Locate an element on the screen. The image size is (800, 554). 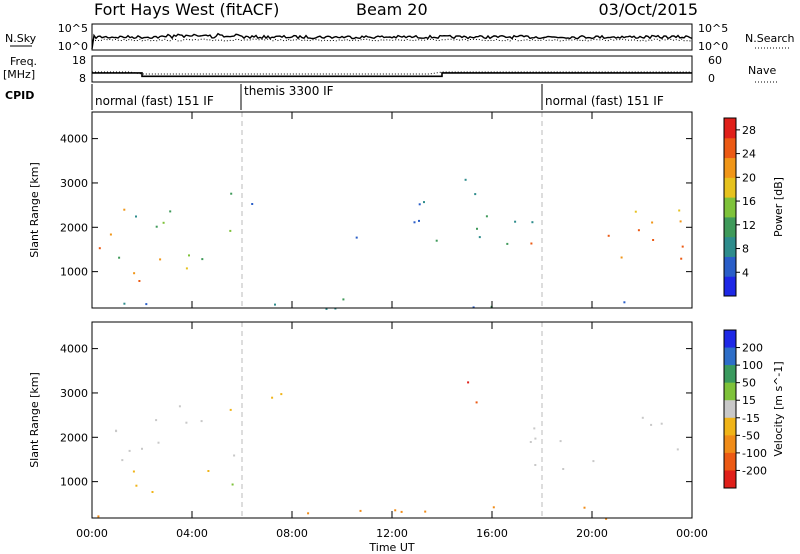
velocity-cbar-label: Velocity [m s^-1] is located at coordinates (778, 408).